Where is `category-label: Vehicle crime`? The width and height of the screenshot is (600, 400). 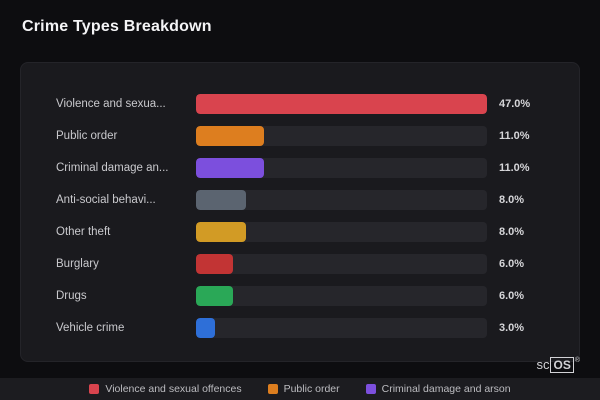
category-label: Vehicle crime is located at coordinates (90, 328).